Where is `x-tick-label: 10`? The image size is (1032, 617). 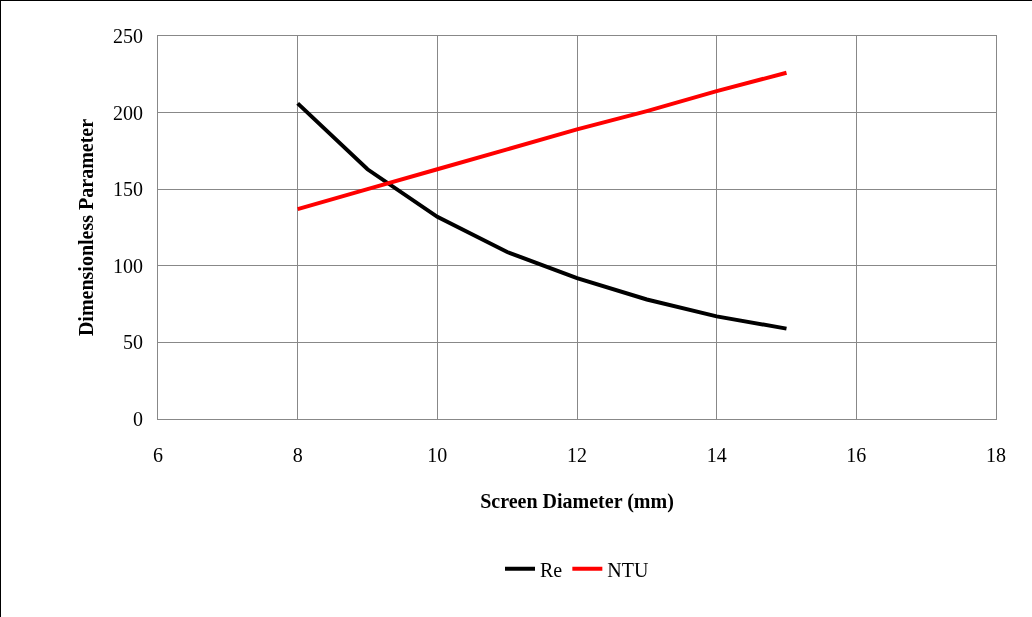
x-tick-label: 10 is located at coordinates (437, 455).